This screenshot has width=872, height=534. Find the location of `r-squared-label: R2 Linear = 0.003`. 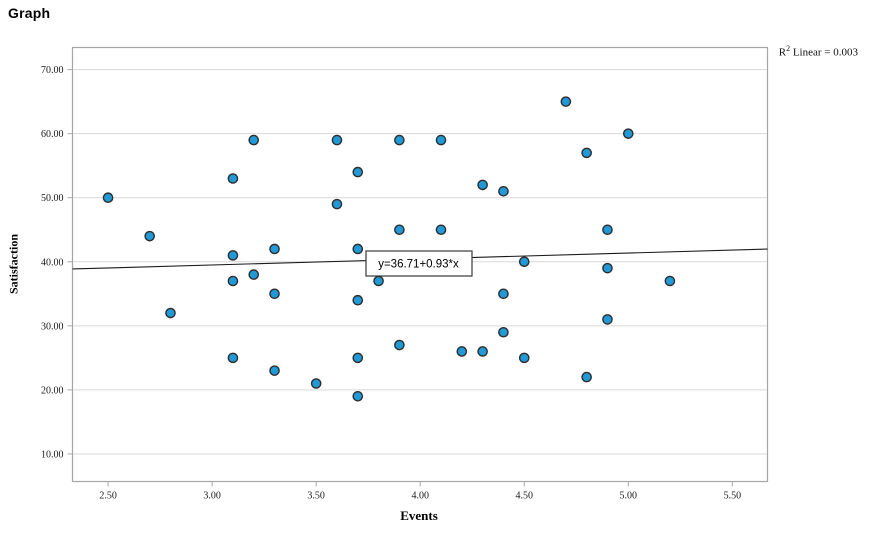

r-squared-label: R2 Linear = 0.003 is located at coordinates (818, 51).